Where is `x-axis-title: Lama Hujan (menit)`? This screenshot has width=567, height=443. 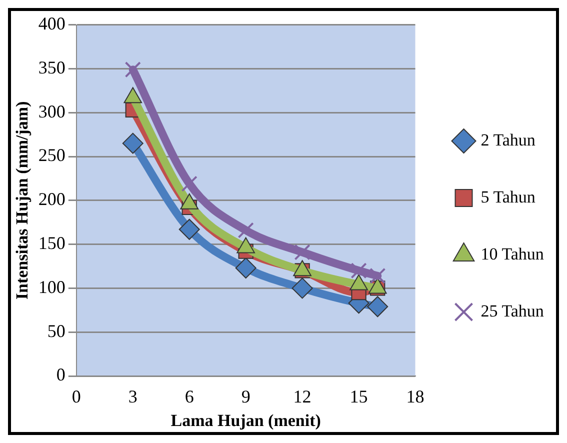 x-axis-title: Lama Hujan (menit) is located at coordinates (245, 420).